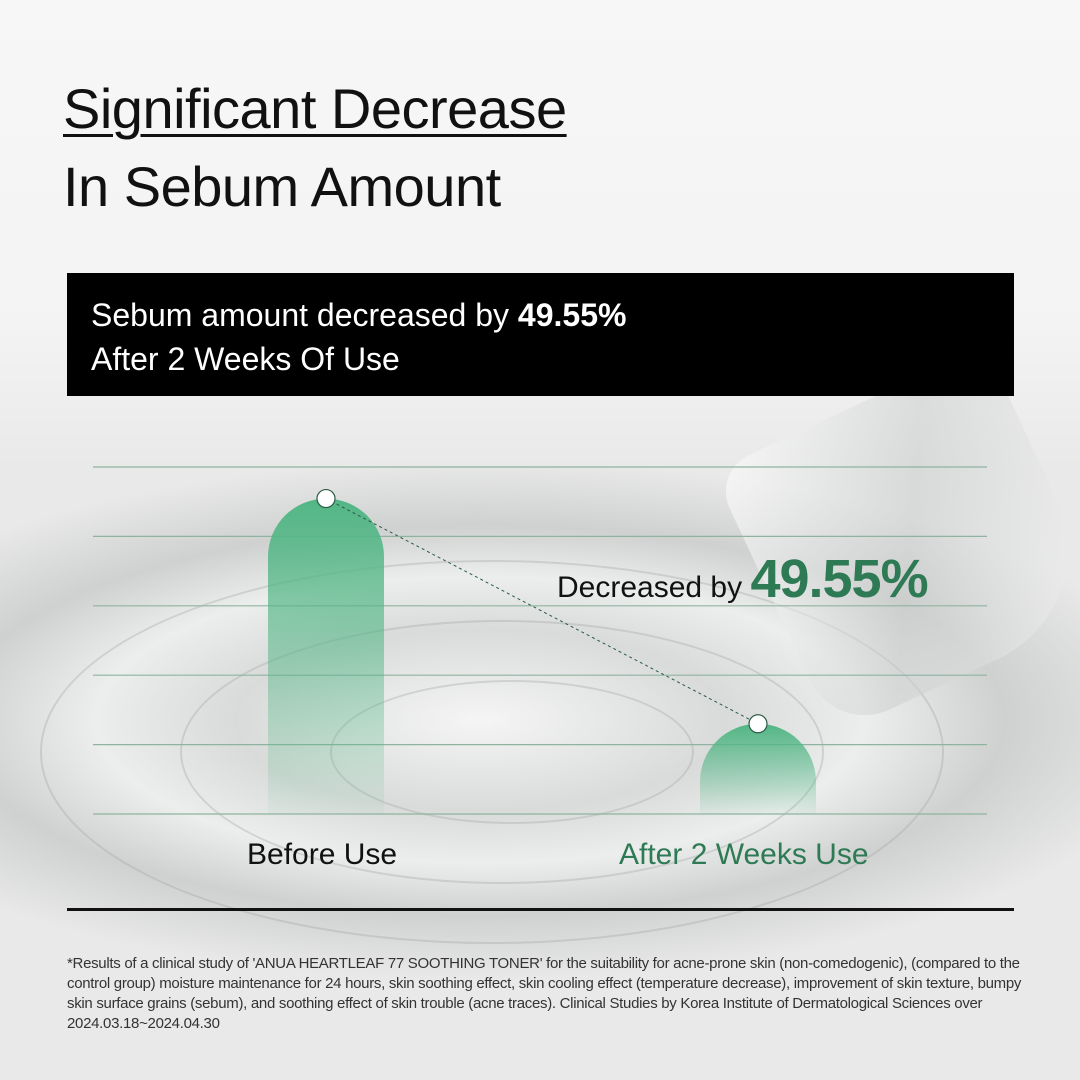  What do you see at coordinates (540, 909) in the screenshot?
I see `divider` at bounding box center [540, 909].